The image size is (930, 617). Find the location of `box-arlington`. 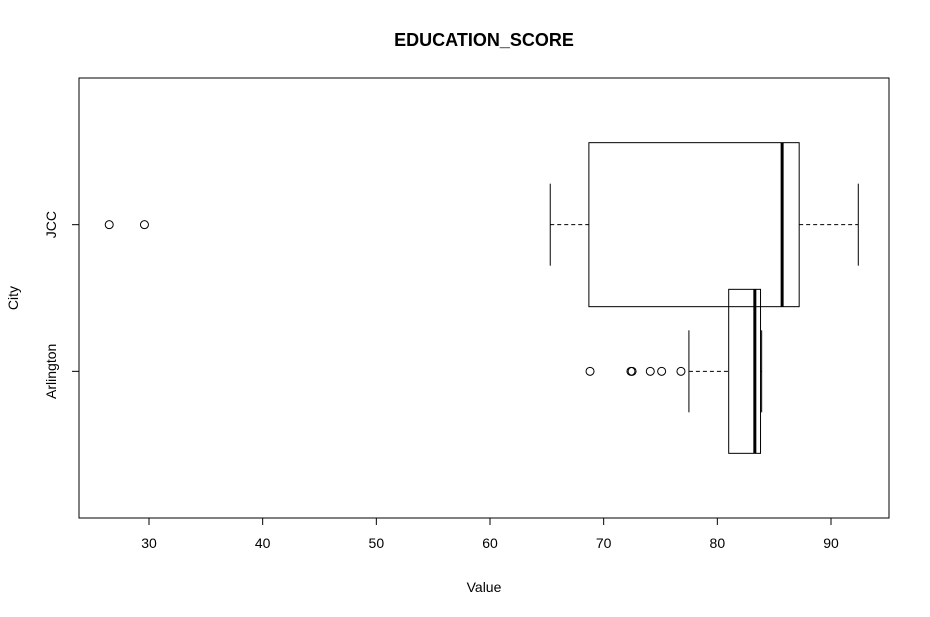

box-arlington is located at coordinates (674, 371).